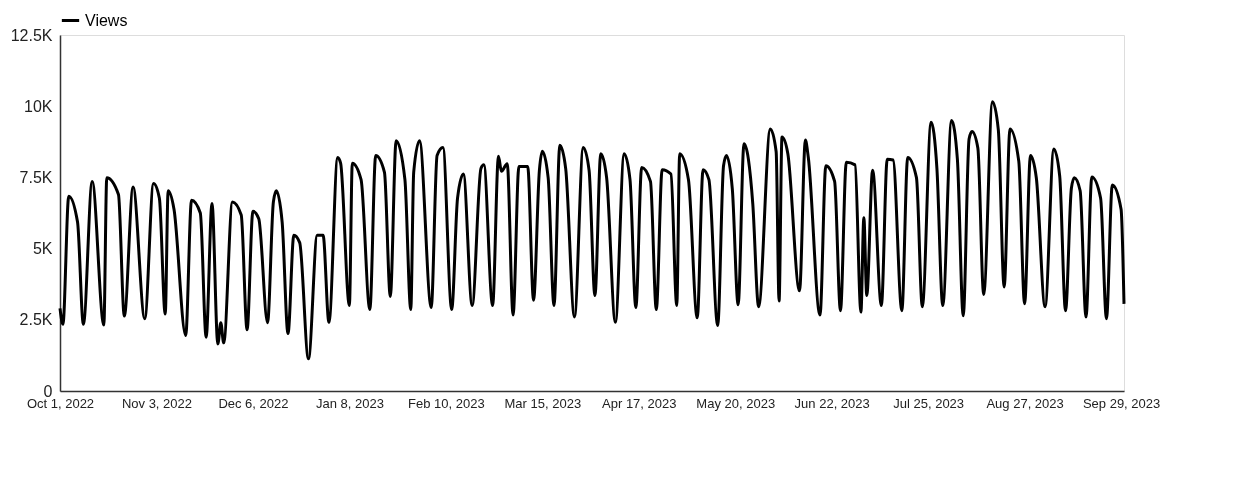 The width and height of the screenshot is (1257, 502). What do you see at coordinates (639, 403) in the screenshot?
I see `x-tick-label: Apr 17, 2023` at bounding box center [639, 403].